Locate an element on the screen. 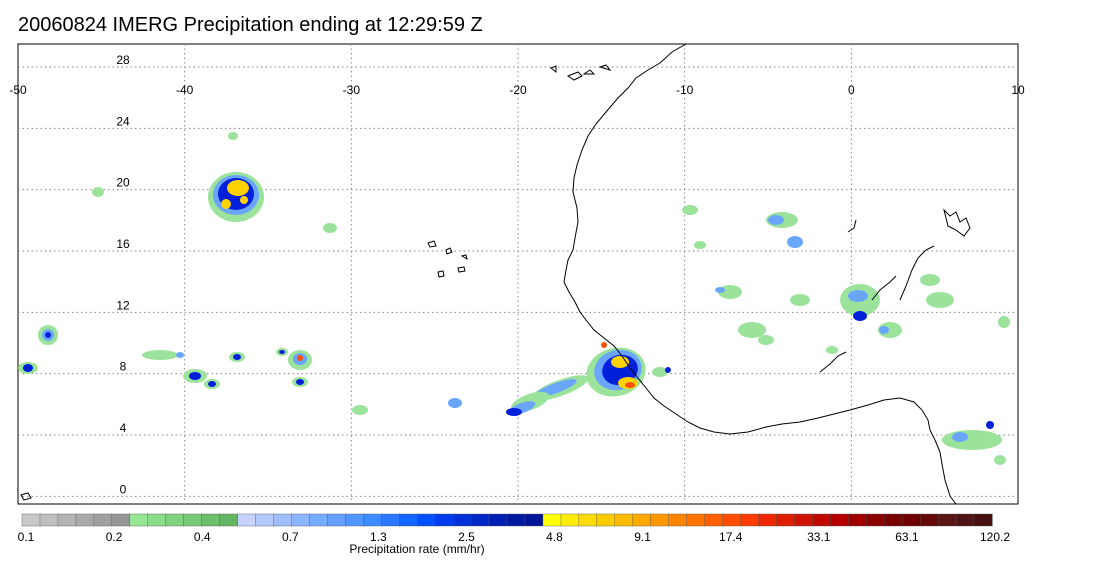 The height and width of the screenshot is (571, 1101). longitude-label: 10 is located at coordinates (1018, 90).